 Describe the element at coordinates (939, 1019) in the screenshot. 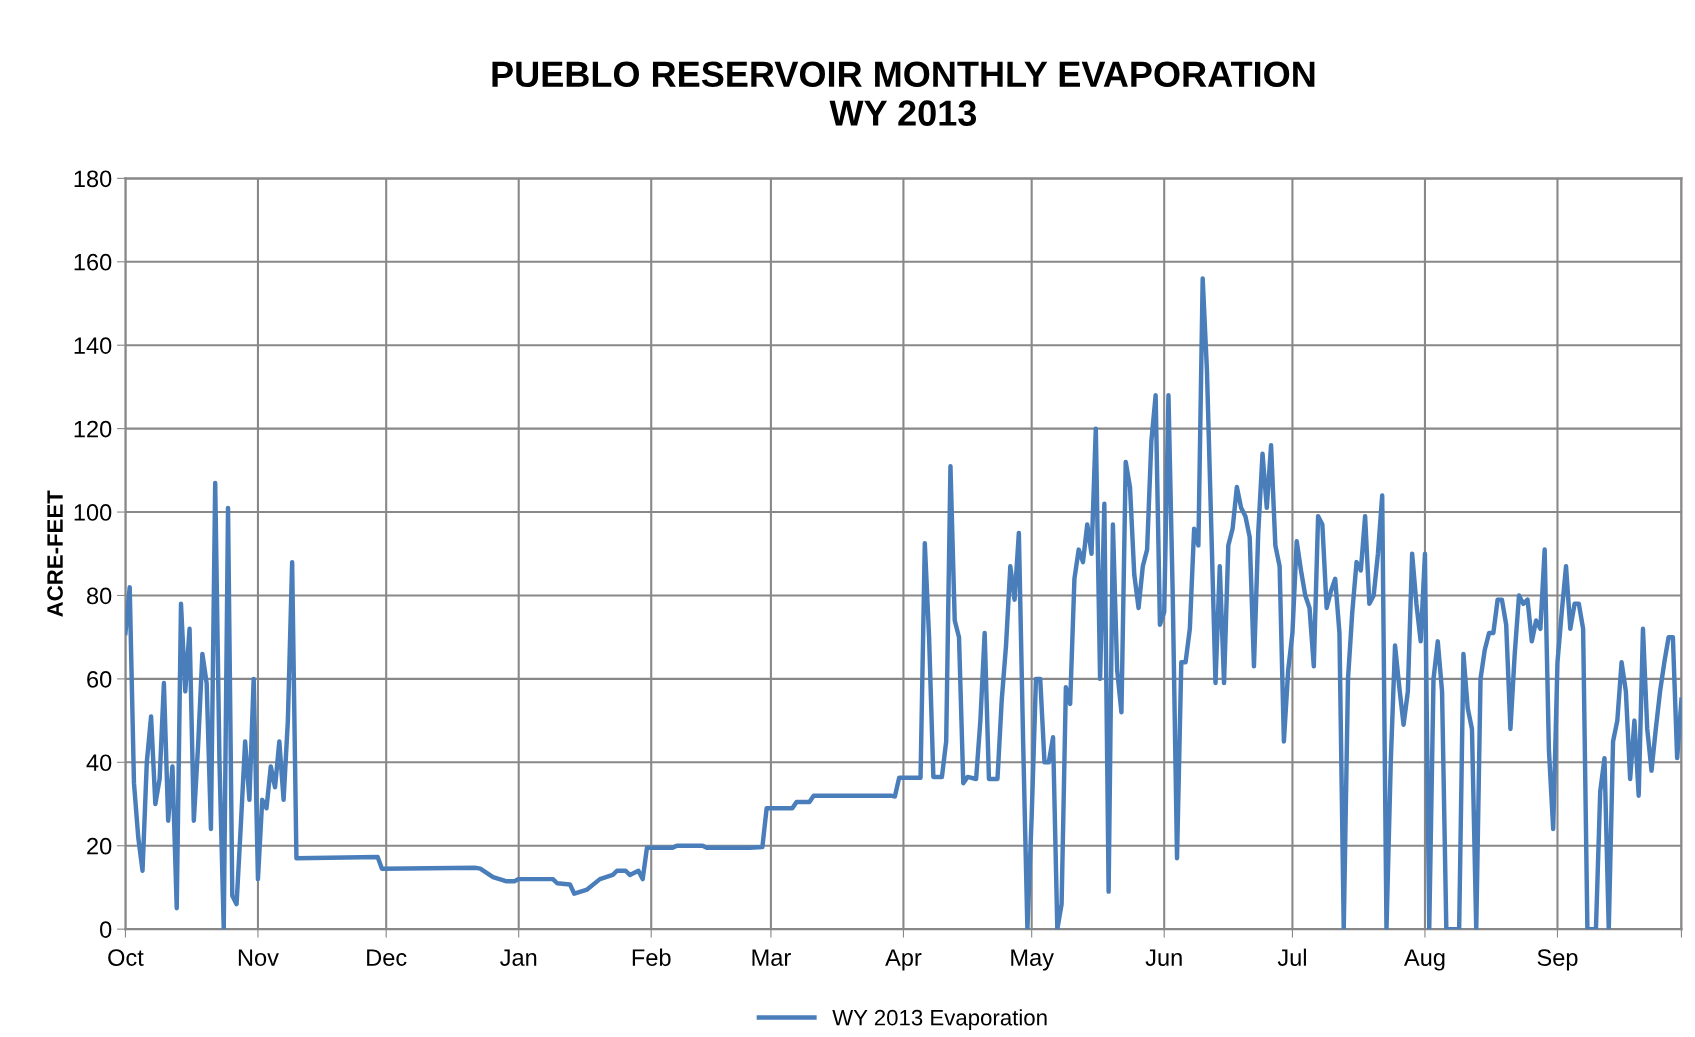

I see `legend-label: WY 2013 Evaporation` at that location.